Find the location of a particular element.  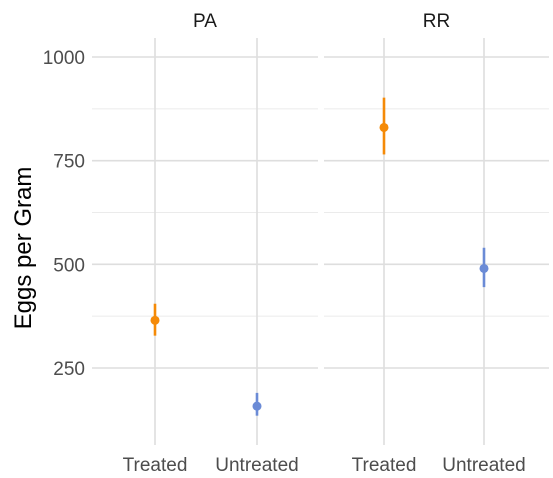

y-tick-label: 250 is located at coordinates (69, 369).